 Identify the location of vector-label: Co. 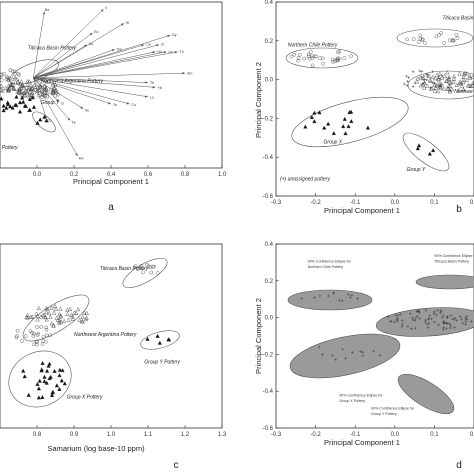
(49, 121).